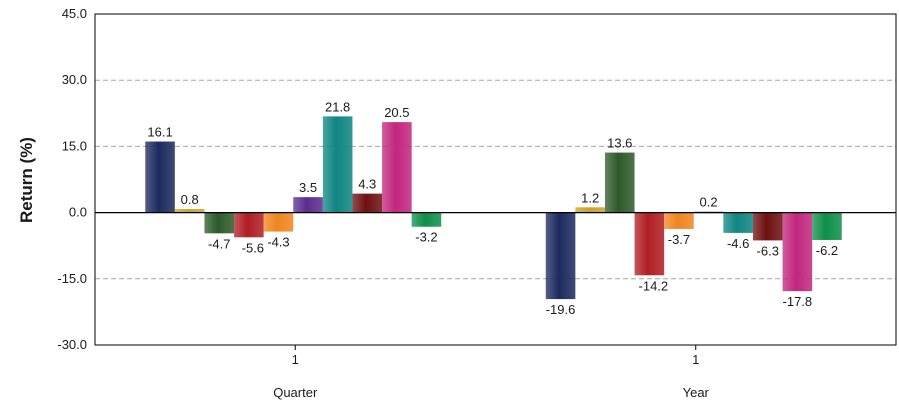  What do you see at coordinates (74, 79) in the screenshot?
I see `y-tick-label: 30.0` at bounding box center [74, 79].